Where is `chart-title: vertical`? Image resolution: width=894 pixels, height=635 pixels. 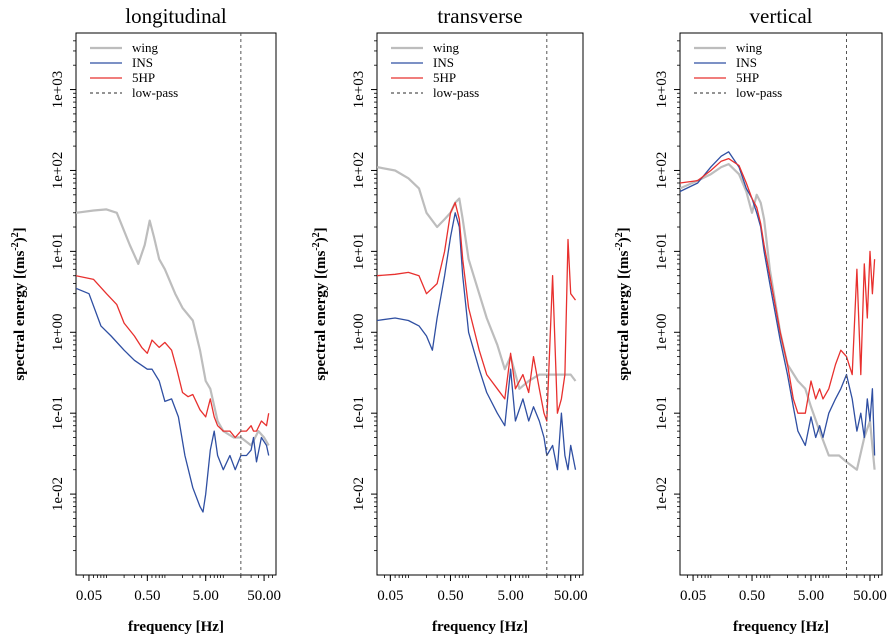 chart-title: vertical is located at coordinates (781, 16).